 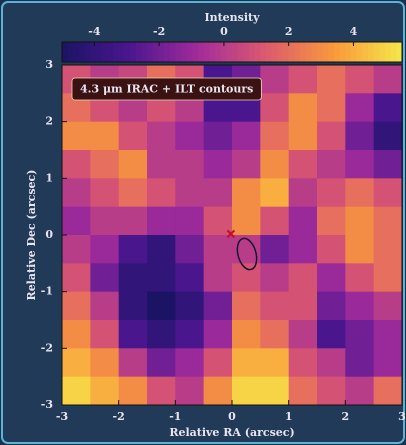 What do you see at coordinates (289, 31) in the screenshot?
I see `colorbar-tick-label: 2` at bounding box center [289, 31].